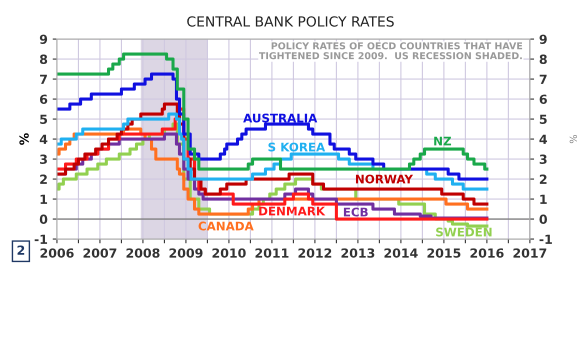 The width and height of the screenshot is (581, 349). I want to click on y2-tick-label: 8, so click(543, 59).